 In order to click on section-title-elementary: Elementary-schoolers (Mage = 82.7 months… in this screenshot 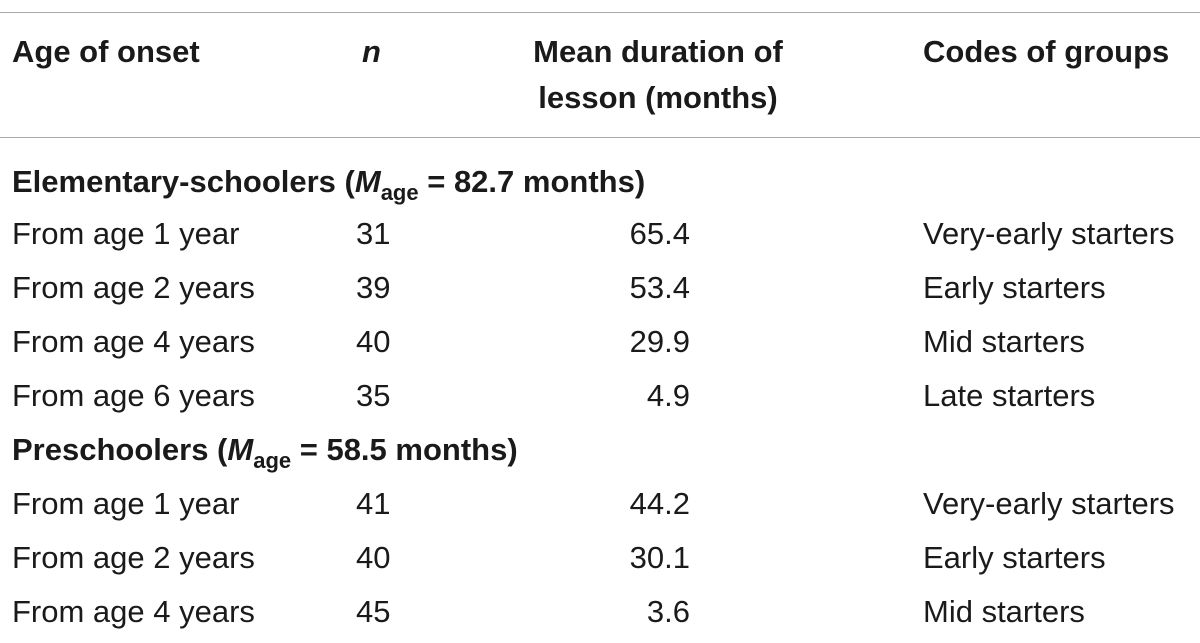, I will do `click(329, 183)`.